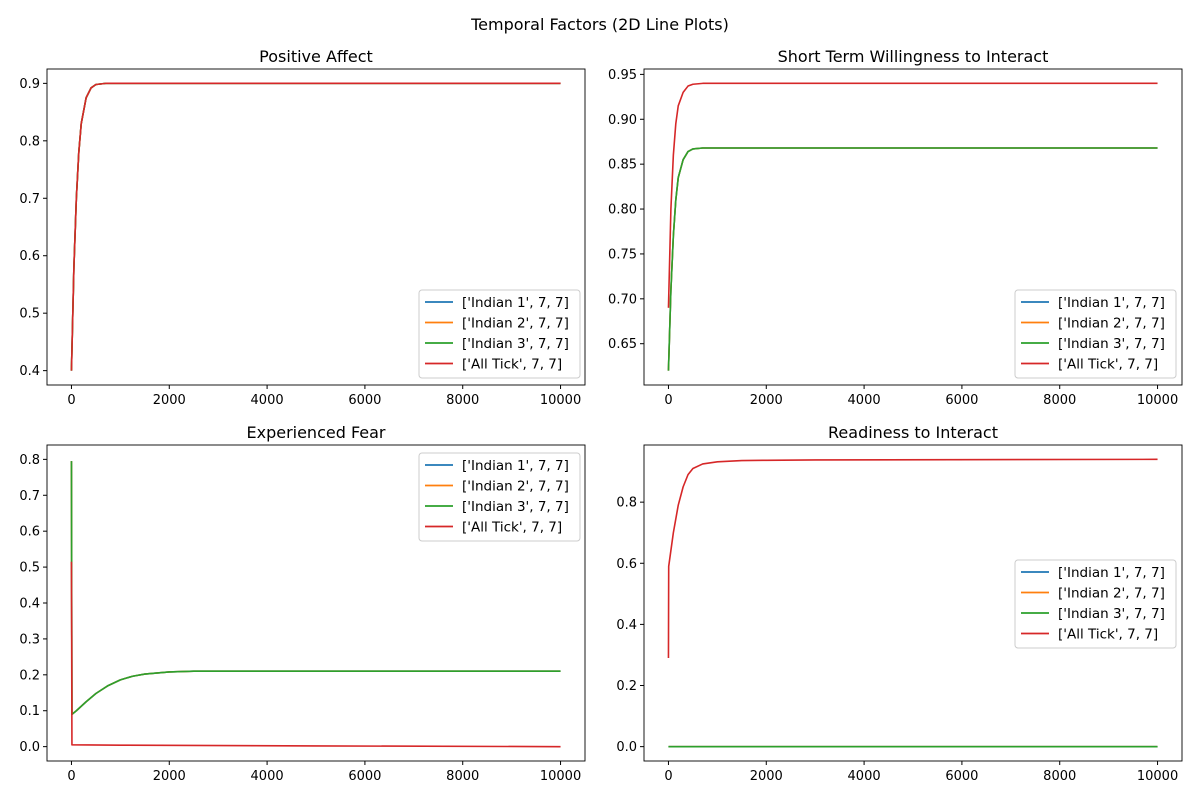 The width and height of the screenshot is (1200, 800). Describe the element at coordinates (913, 432) in the screenshot. I see `subplot-title: Readiness to Interact` at that location.